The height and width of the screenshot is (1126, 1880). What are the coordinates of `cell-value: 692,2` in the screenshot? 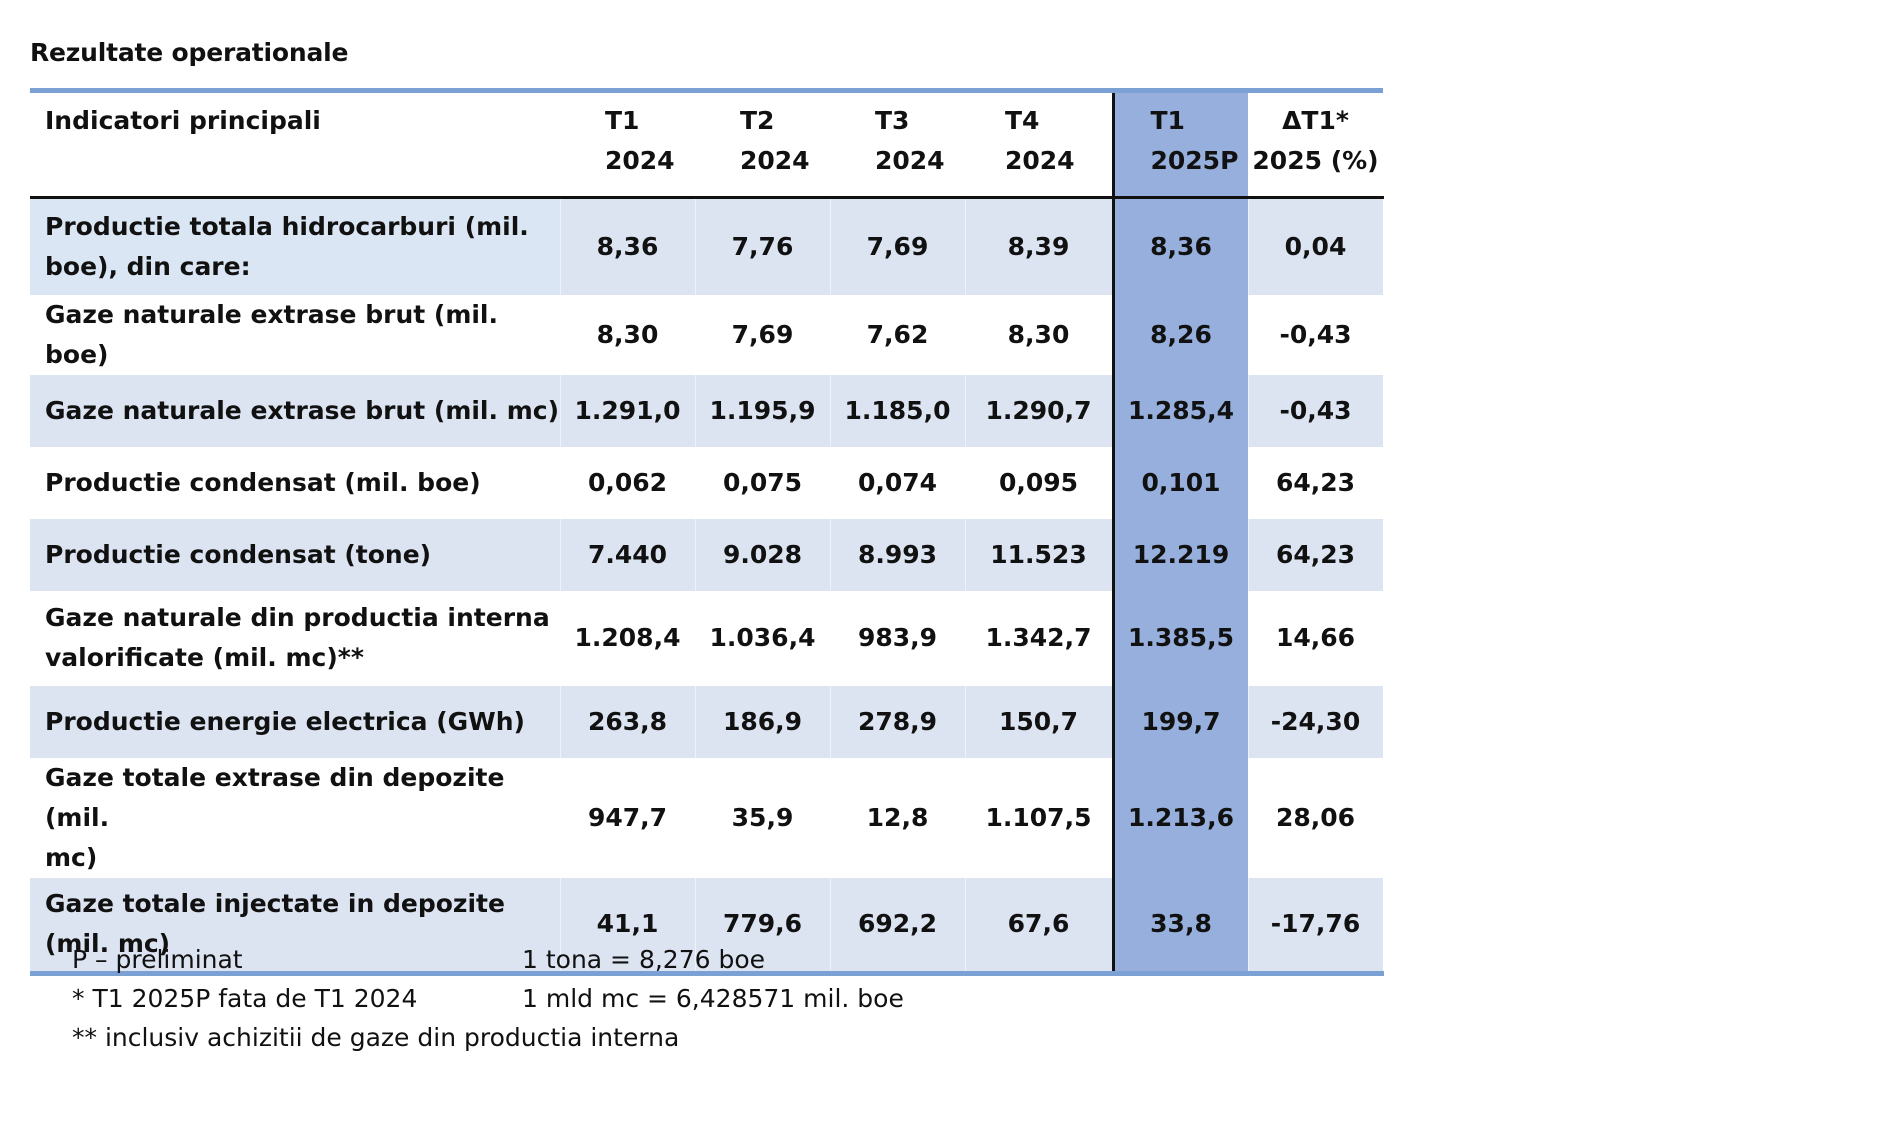 It's located at (898, 926).